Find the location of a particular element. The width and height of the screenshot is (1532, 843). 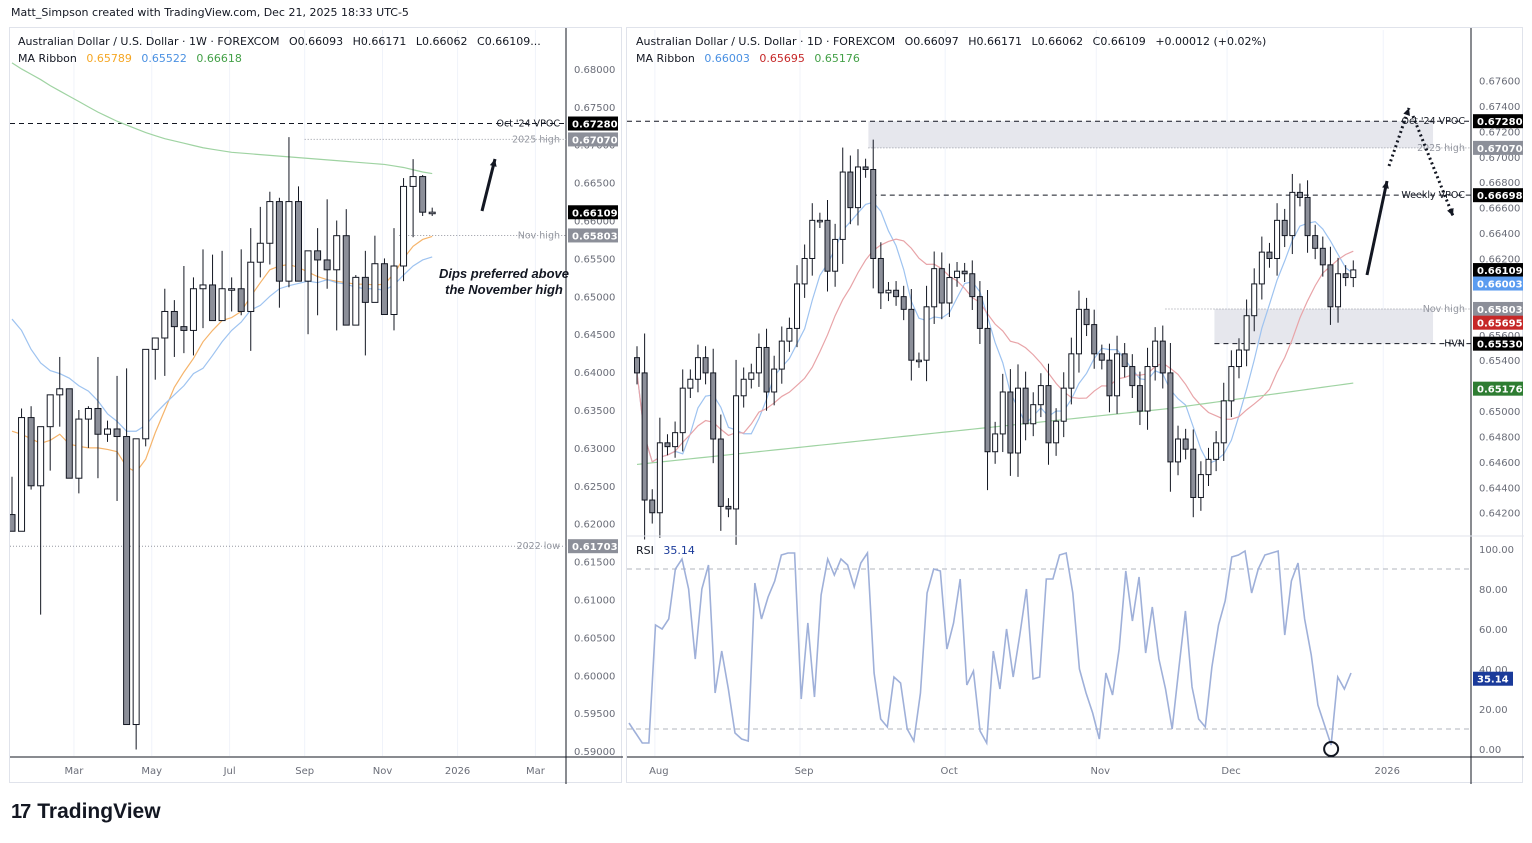

svg-text: May is located at coordinates (151, 771).